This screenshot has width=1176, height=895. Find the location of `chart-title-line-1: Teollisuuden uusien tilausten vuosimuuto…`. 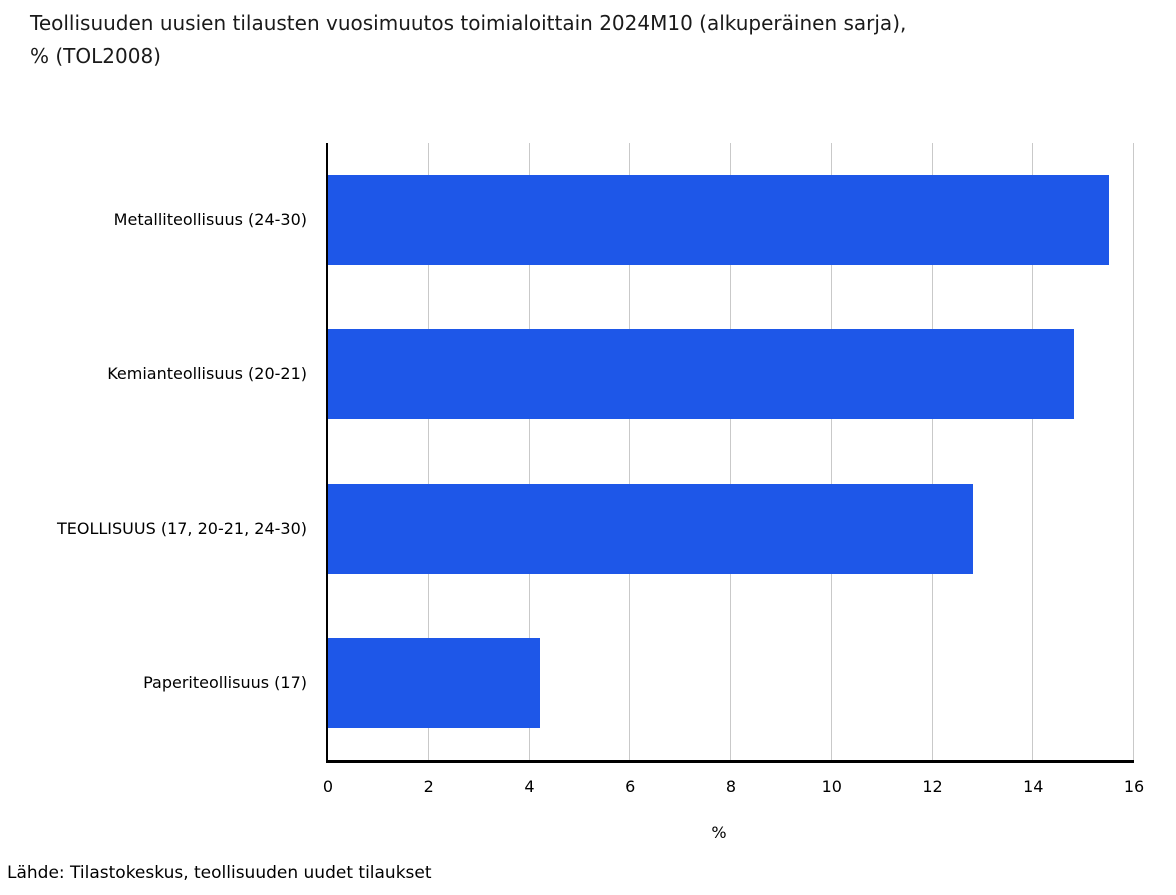

chart-title-line-1: Teollisuuden uusien tilausten vuosimuuto… is located at coordinates (468, 23).